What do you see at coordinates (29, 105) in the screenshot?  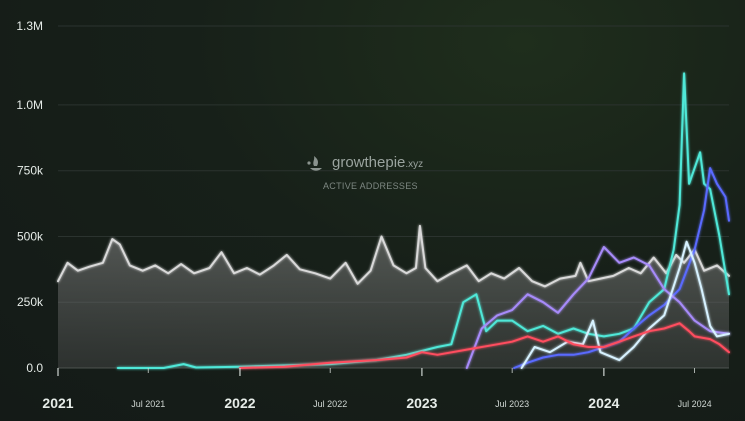 I see `y-tick-label: 1.0M` at bounding box center [29, 105].